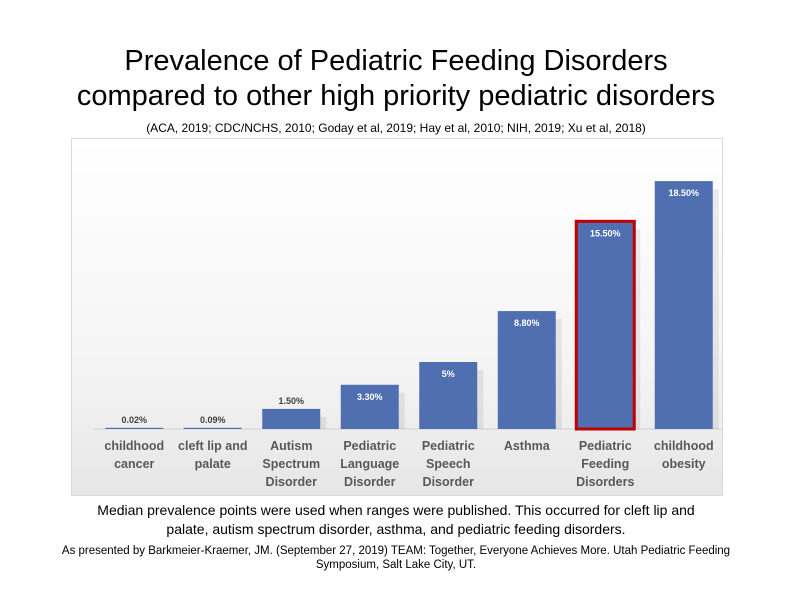 The width and height of the screenshot is (792, 612). What do you see at coordinates (212, 455) in the screenshot?
I see `category-label: cleft lip and palate` at bounding box center [212, 455].